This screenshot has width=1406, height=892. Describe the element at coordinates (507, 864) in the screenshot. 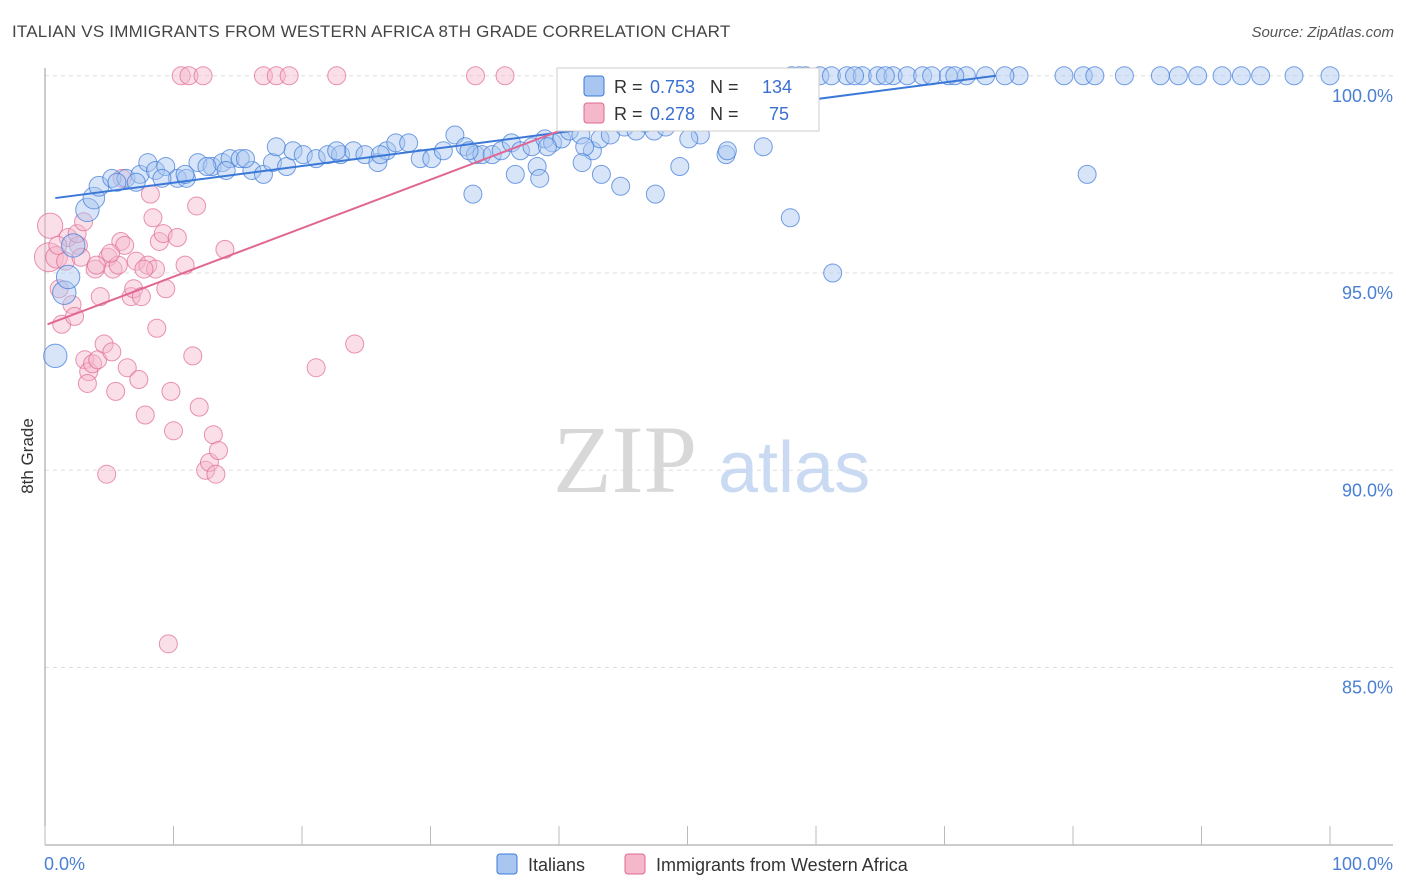

I see `bottom-legend-swatch-italians` at that location.